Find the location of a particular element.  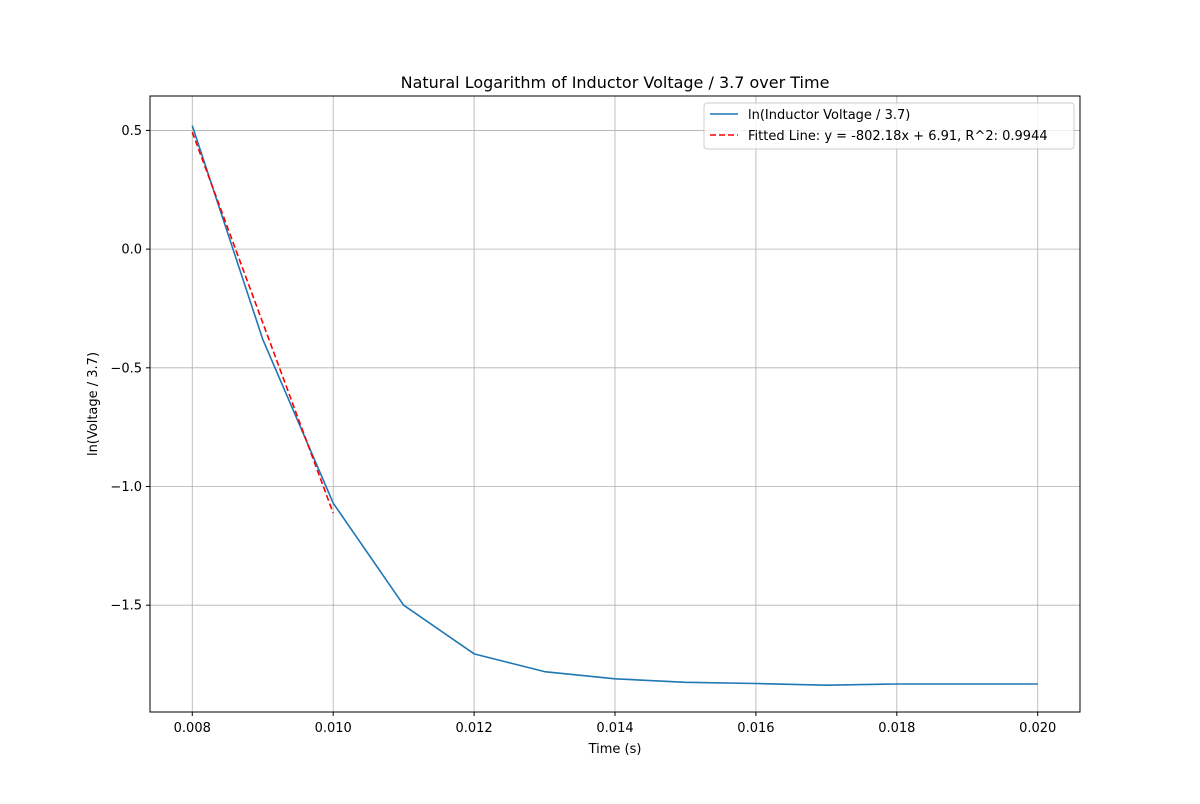

legend-box is located at coordinates (889, 126).